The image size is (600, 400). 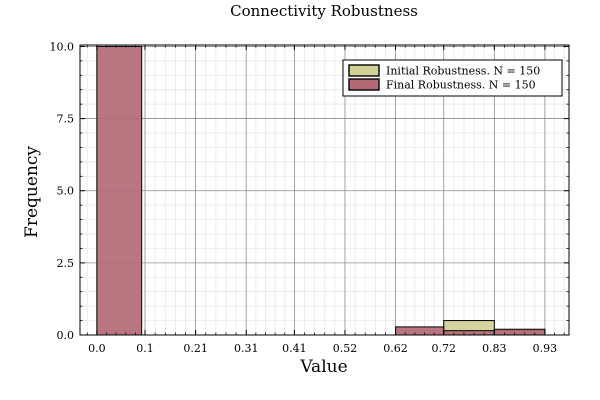 I want to click on x-tick-label: 0.93, so click(x=545, y=348).